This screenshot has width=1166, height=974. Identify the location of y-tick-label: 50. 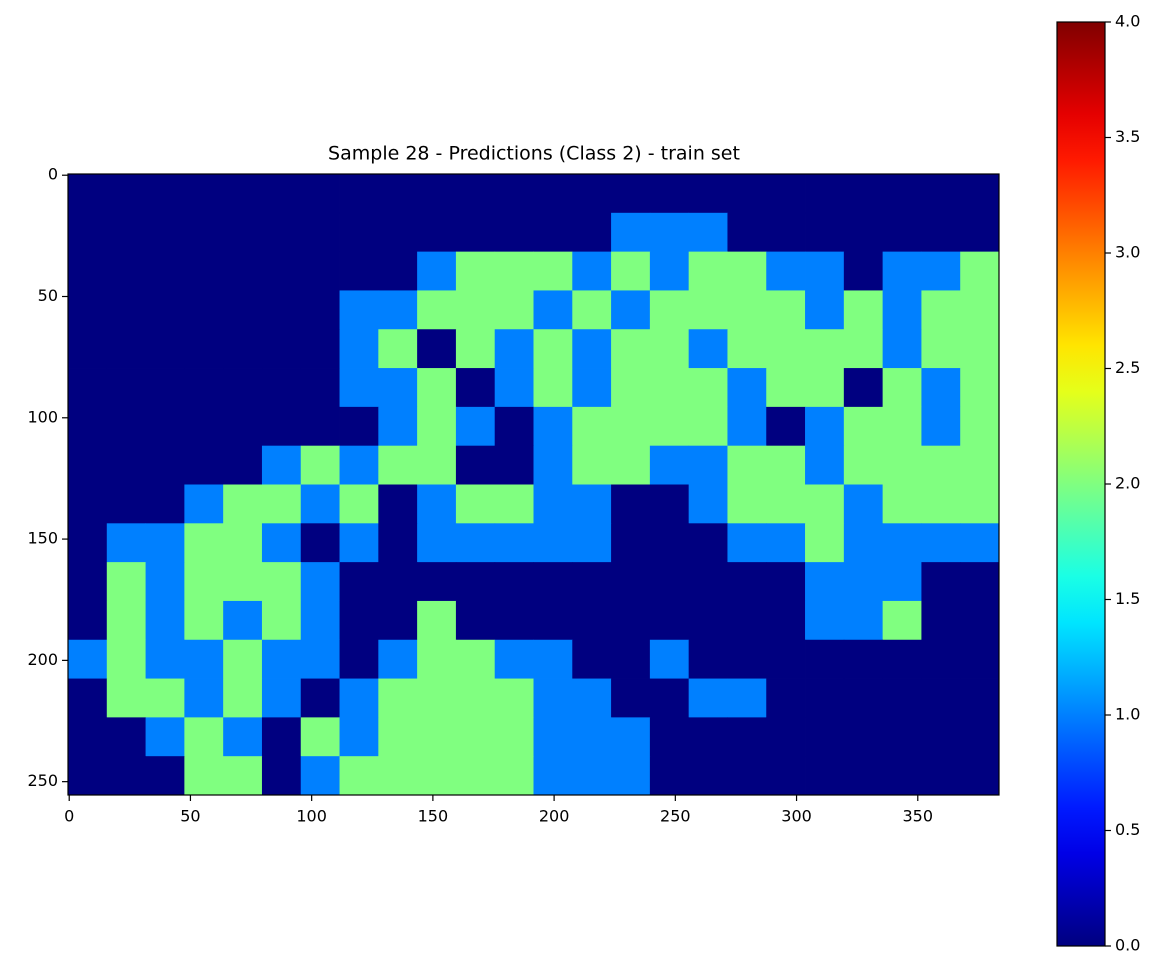
(48, 295).